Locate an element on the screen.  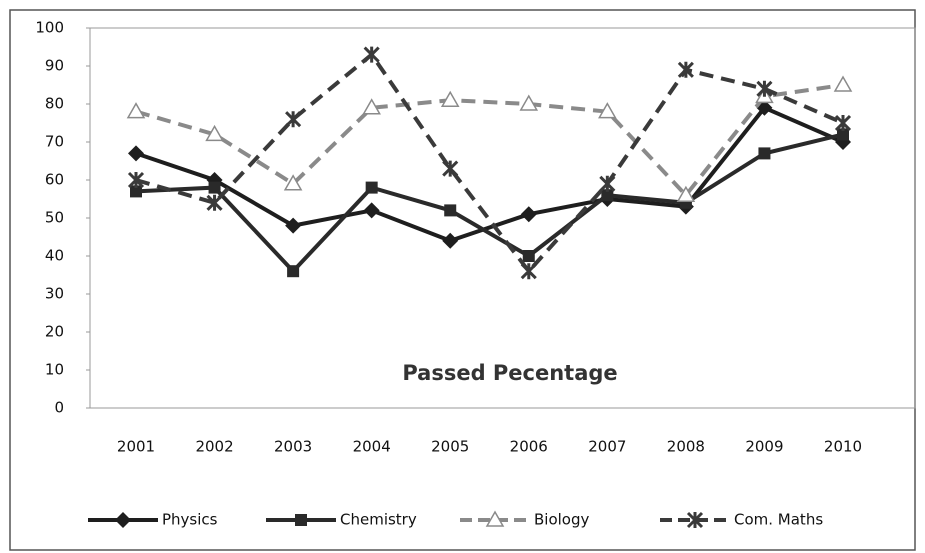
x-tick-label: 2009 is located at coordinates (764, 447).